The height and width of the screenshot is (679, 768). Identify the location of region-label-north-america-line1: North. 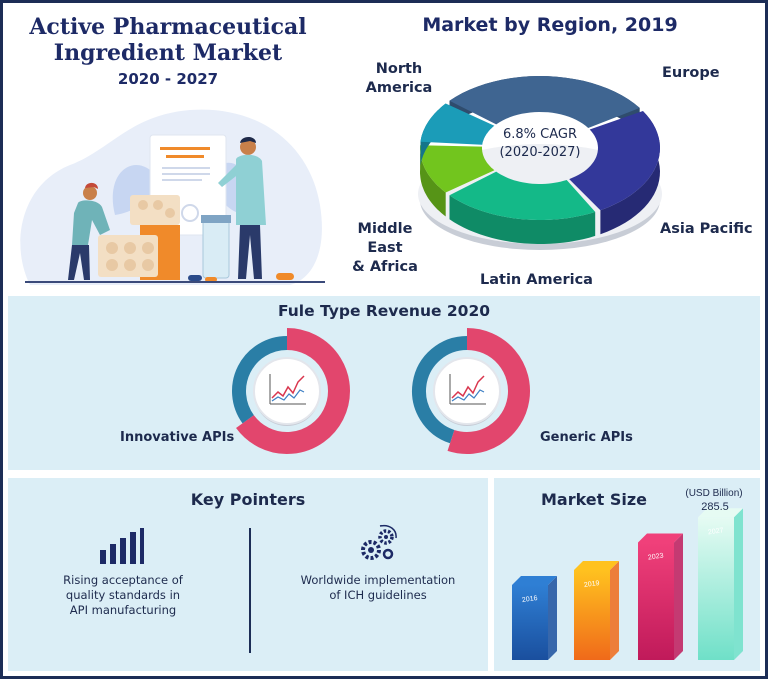
(399, 69).